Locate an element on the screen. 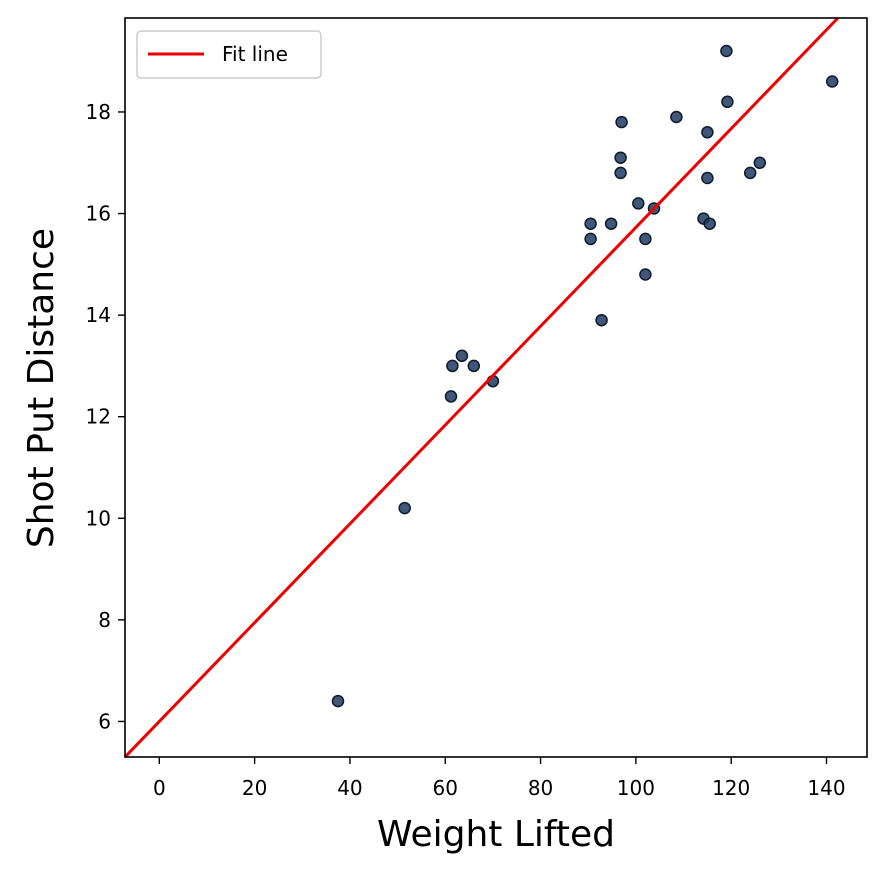 This screenshot has width=887, height=874. y-tick-label: 10 is located at coordinates (98, 518).